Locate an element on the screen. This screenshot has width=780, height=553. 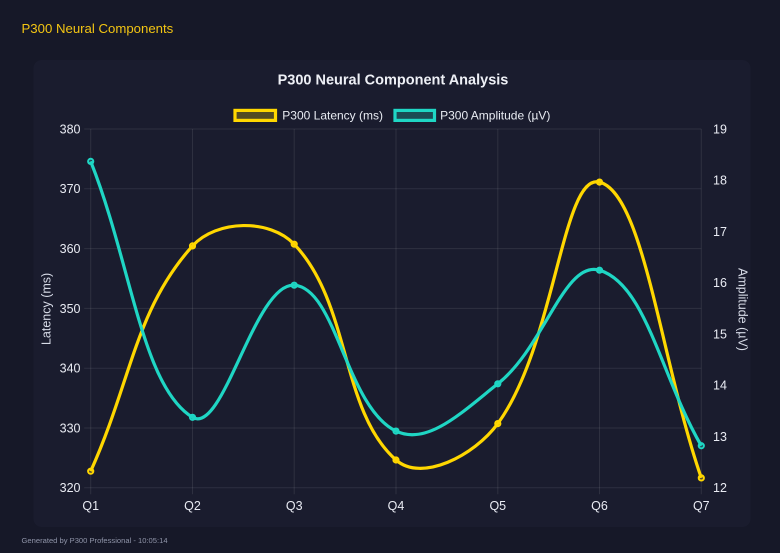
svg-text: P300 Latency (ms) is located at coordinates (332, 116).